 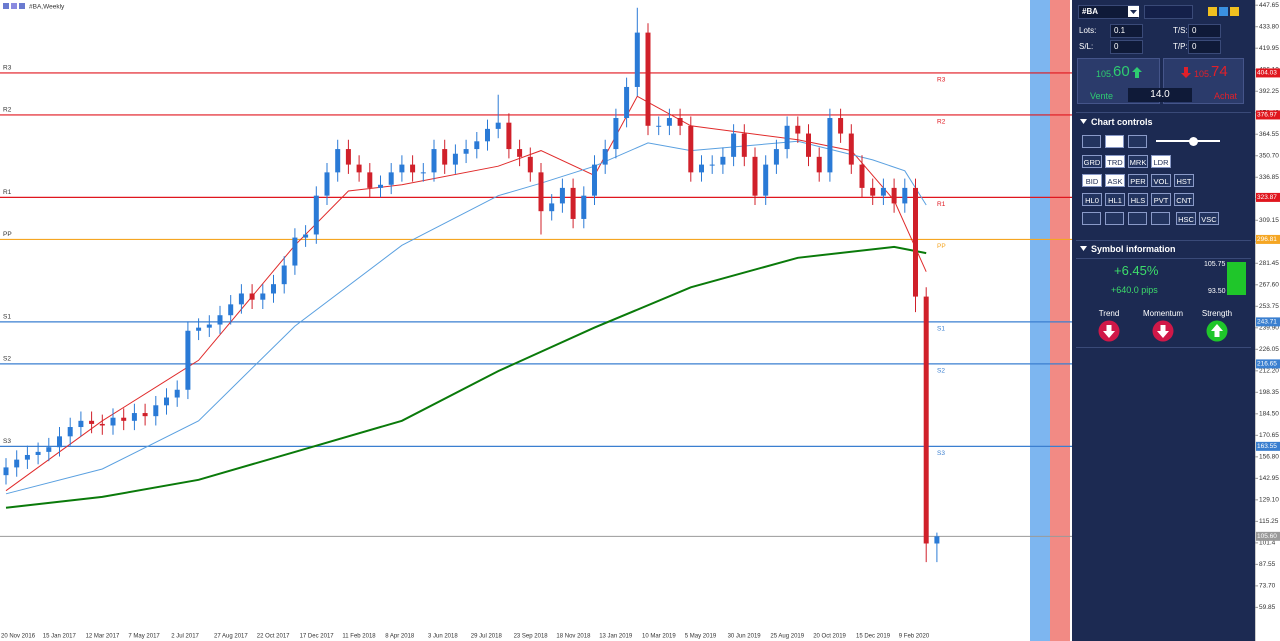 I want to click on label: Lots:, so click(x=1088, y=30).